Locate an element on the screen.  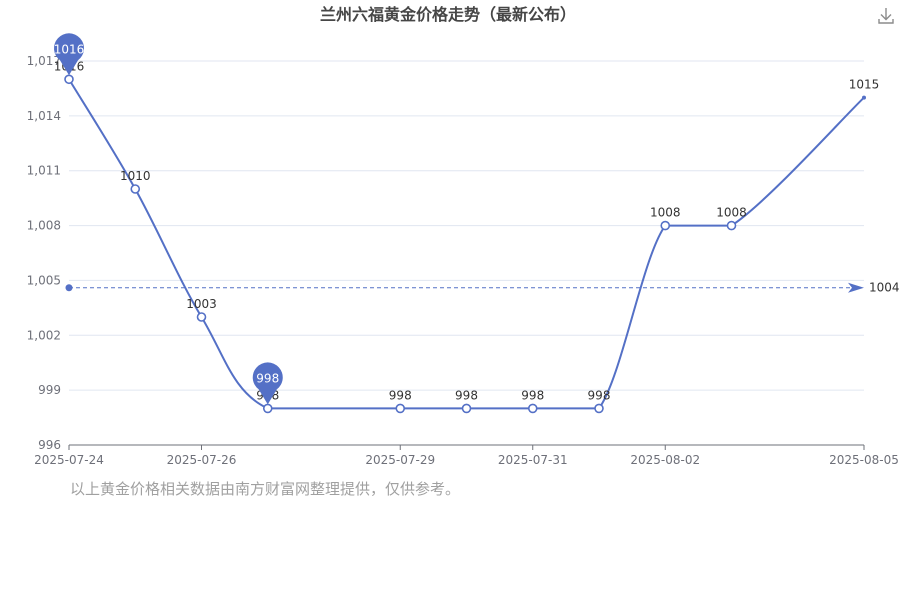
chart-title: 兰州六福黄金价格走势（最新公布） is located at coordinates (448, 14).